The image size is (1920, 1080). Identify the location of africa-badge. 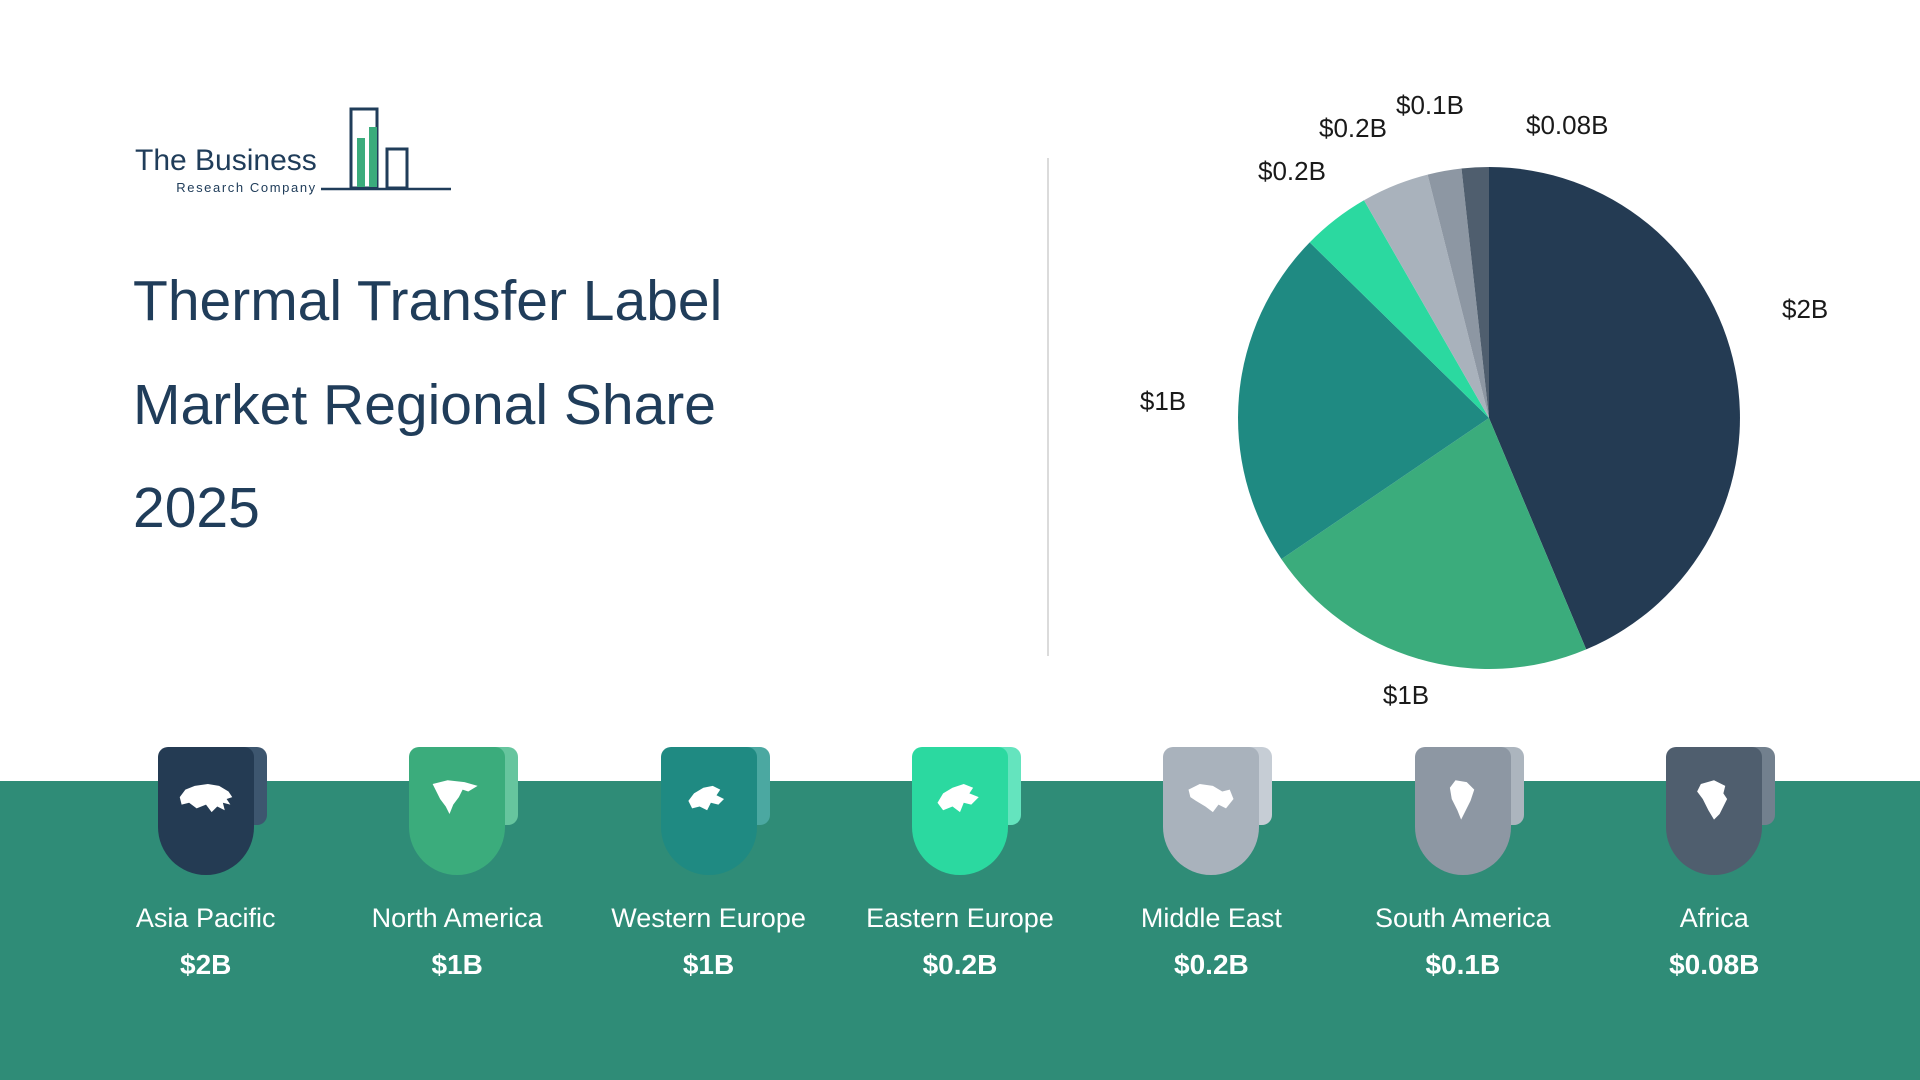
(1721, 811).